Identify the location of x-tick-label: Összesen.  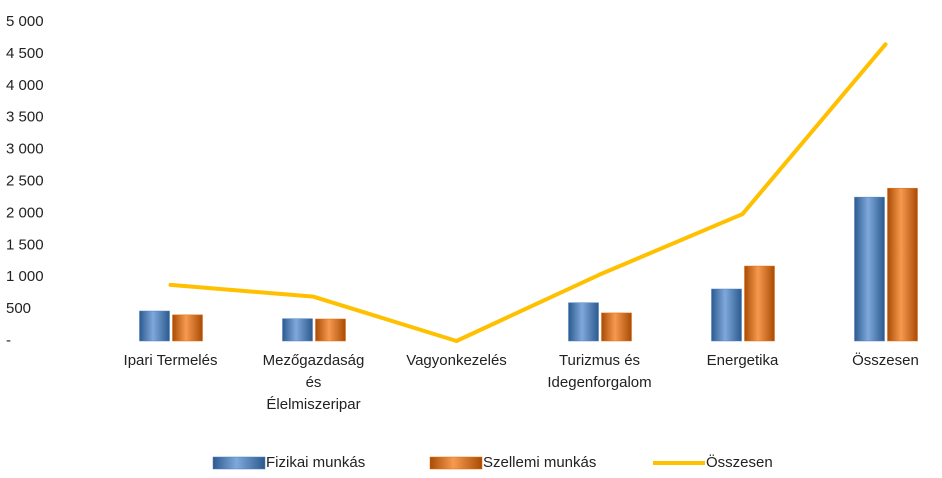
(886, 361).